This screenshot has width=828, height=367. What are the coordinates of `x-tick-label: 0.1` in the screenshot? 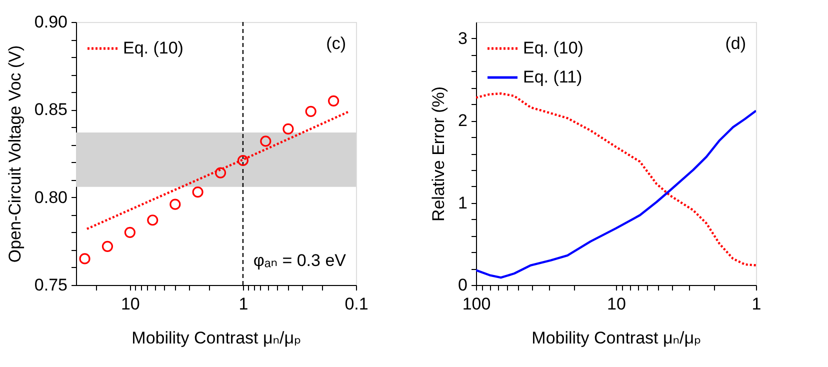 It's located at (356, 304).